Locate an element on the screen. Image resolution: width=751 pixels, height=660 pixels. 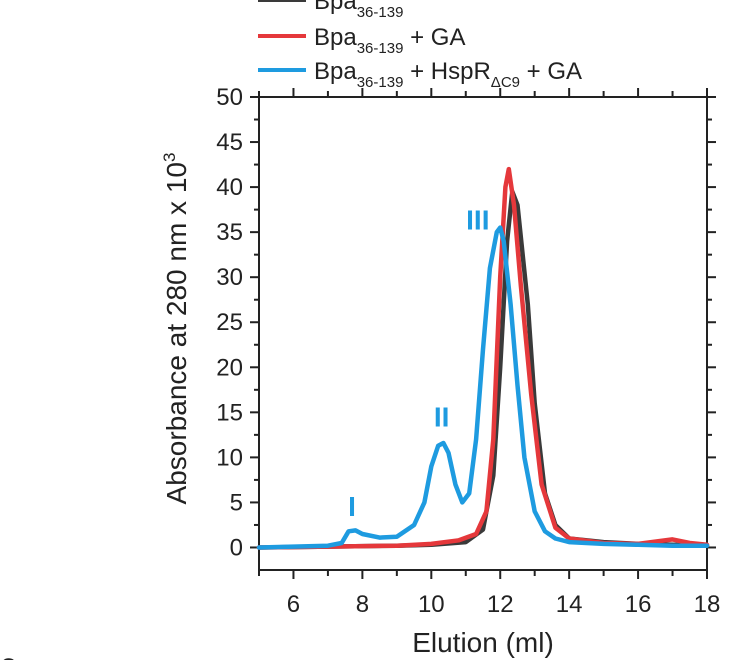
y-tick-label: 45 is located at coordinates (229, 142).